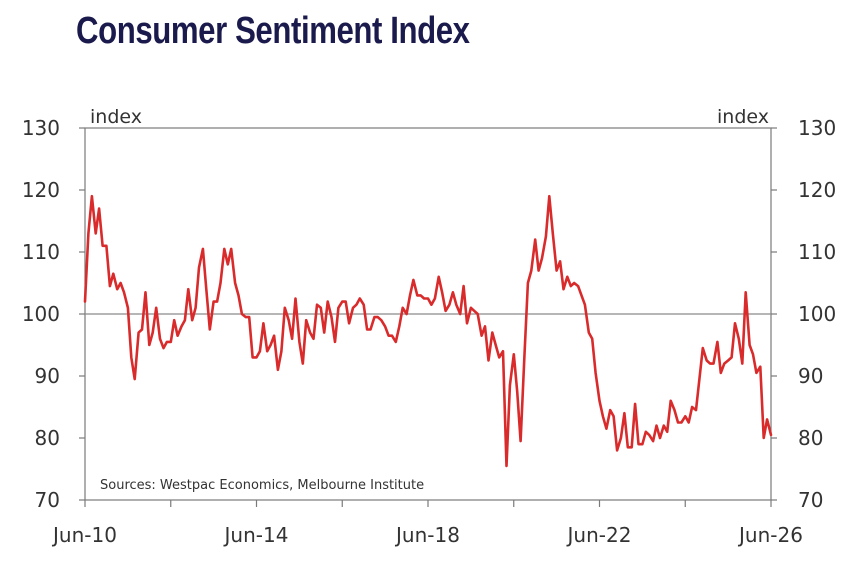  I want to click on right-y-tick-label: 120, so click(817, 190).